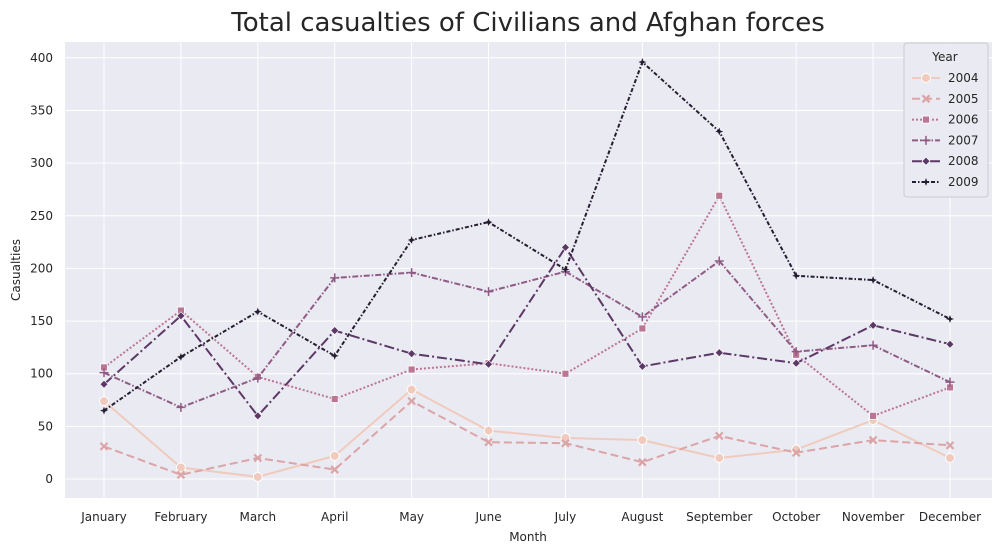 This screenshot has width=1002, height=553. What do you see at coordinates (41, 163) in the screenshot?
I see `y-tick-label: 300` at bounding box center [41, 163].